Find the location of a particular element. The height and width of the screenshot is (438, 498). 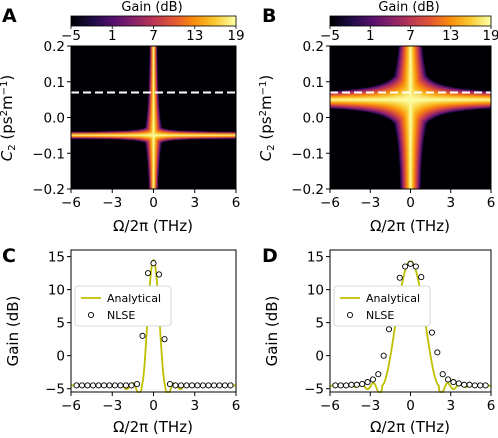

legend-c: Analytical NLSE is located at coordinates (123, 306).